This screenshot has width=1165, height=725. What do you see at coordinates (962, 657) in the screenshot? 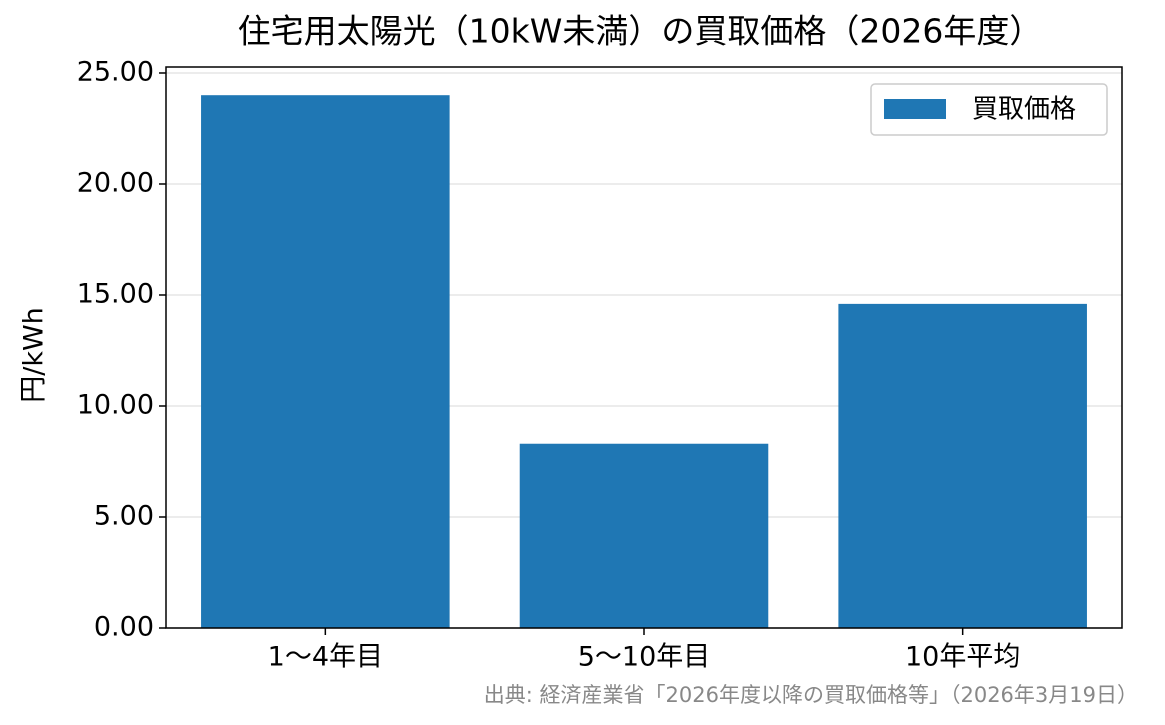
I see `x-tick-label: 10年平均` at bounding box center [962, 657].